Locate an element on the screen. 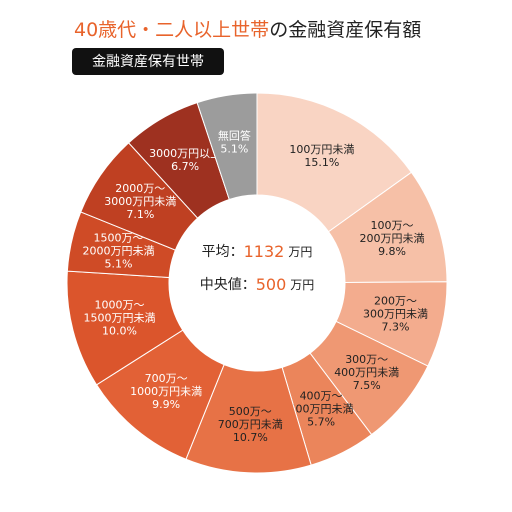 The image size is (512, 512). value-label: 5.7% is located at coordinates (321, 422).